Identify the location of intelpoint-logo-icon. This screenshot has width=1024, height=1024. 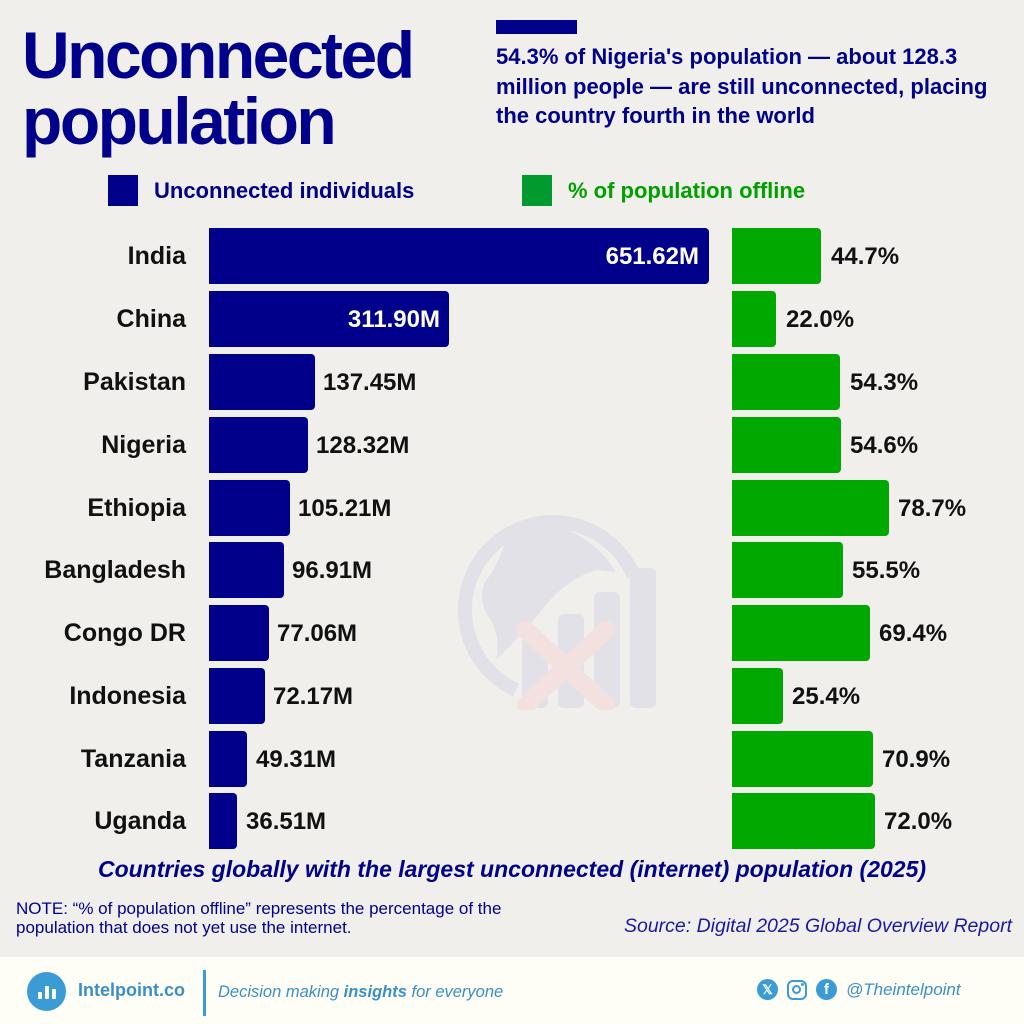
(46, 991).